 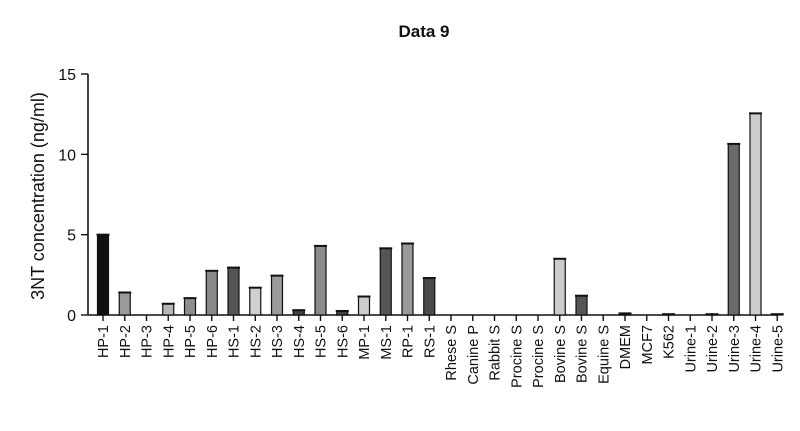 I want to click on x-tick-label: HS-5, so click(x=322, y=341).